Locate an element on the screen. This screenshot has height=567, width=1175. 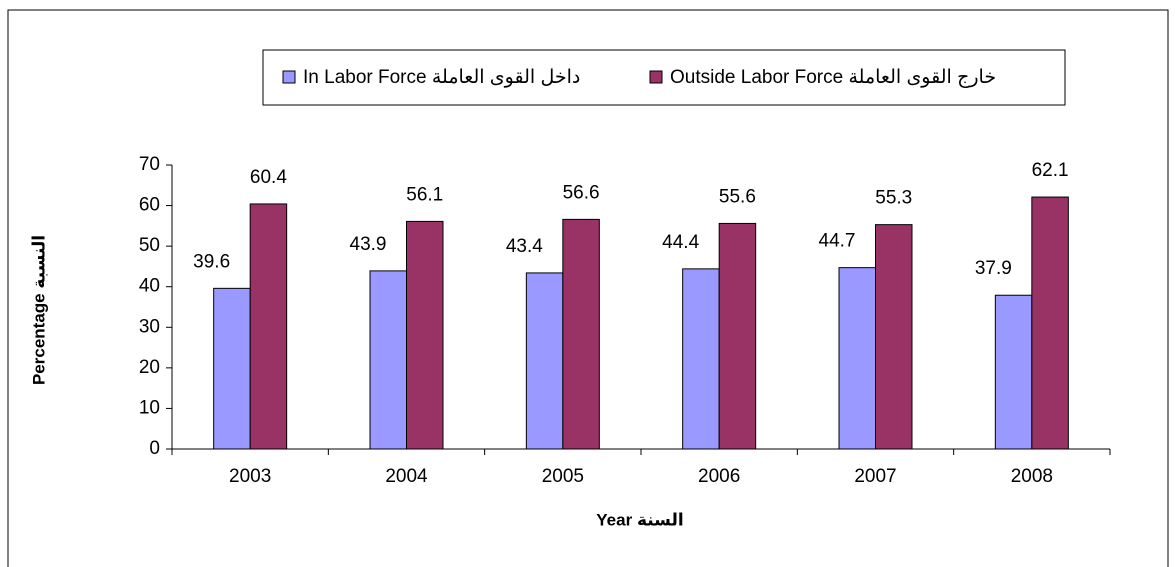
y-tick-label: 60 is located at coordinates (149, 205).